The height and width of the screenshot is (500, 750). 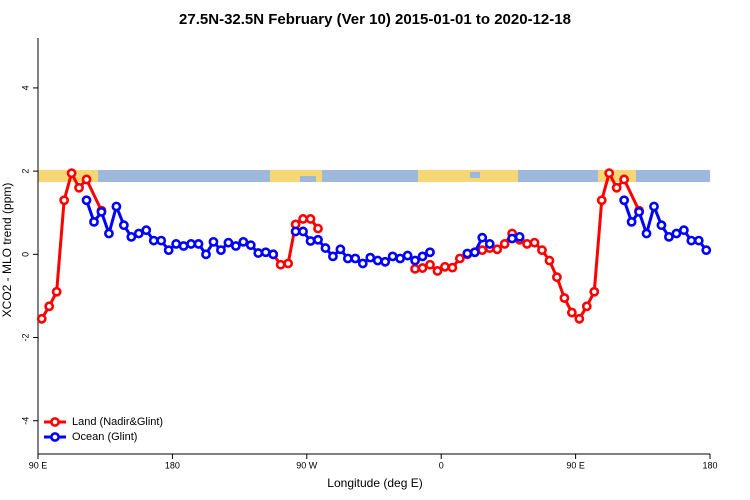 What do you see at coordinates (25, 254) in the screenshot?
I see `y-tick-label: 0` at bounding box center [25, 254].